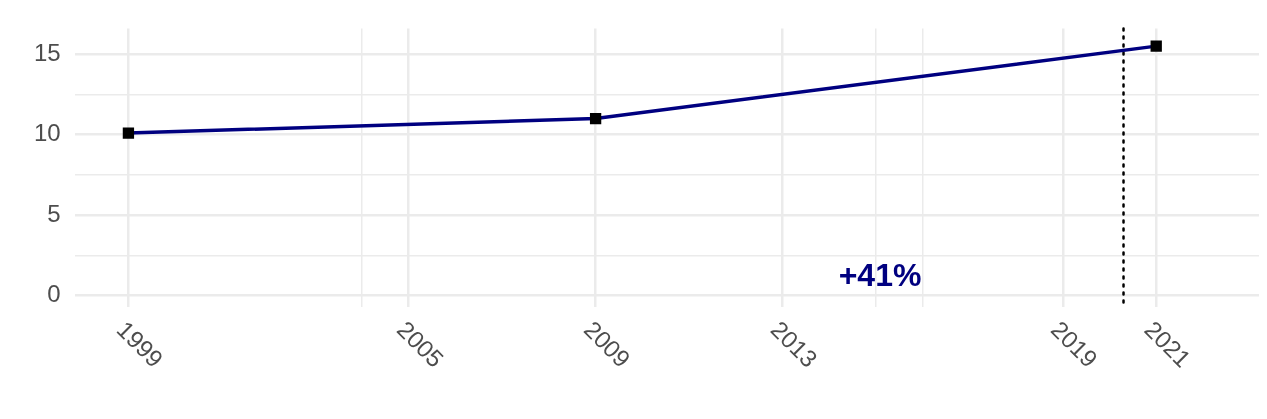 The image size is (1267, 419). What do you see at coordinates (47, 52) in the screenshot?
I see `y-tick-label: 15` at bounding box center [47, 52].